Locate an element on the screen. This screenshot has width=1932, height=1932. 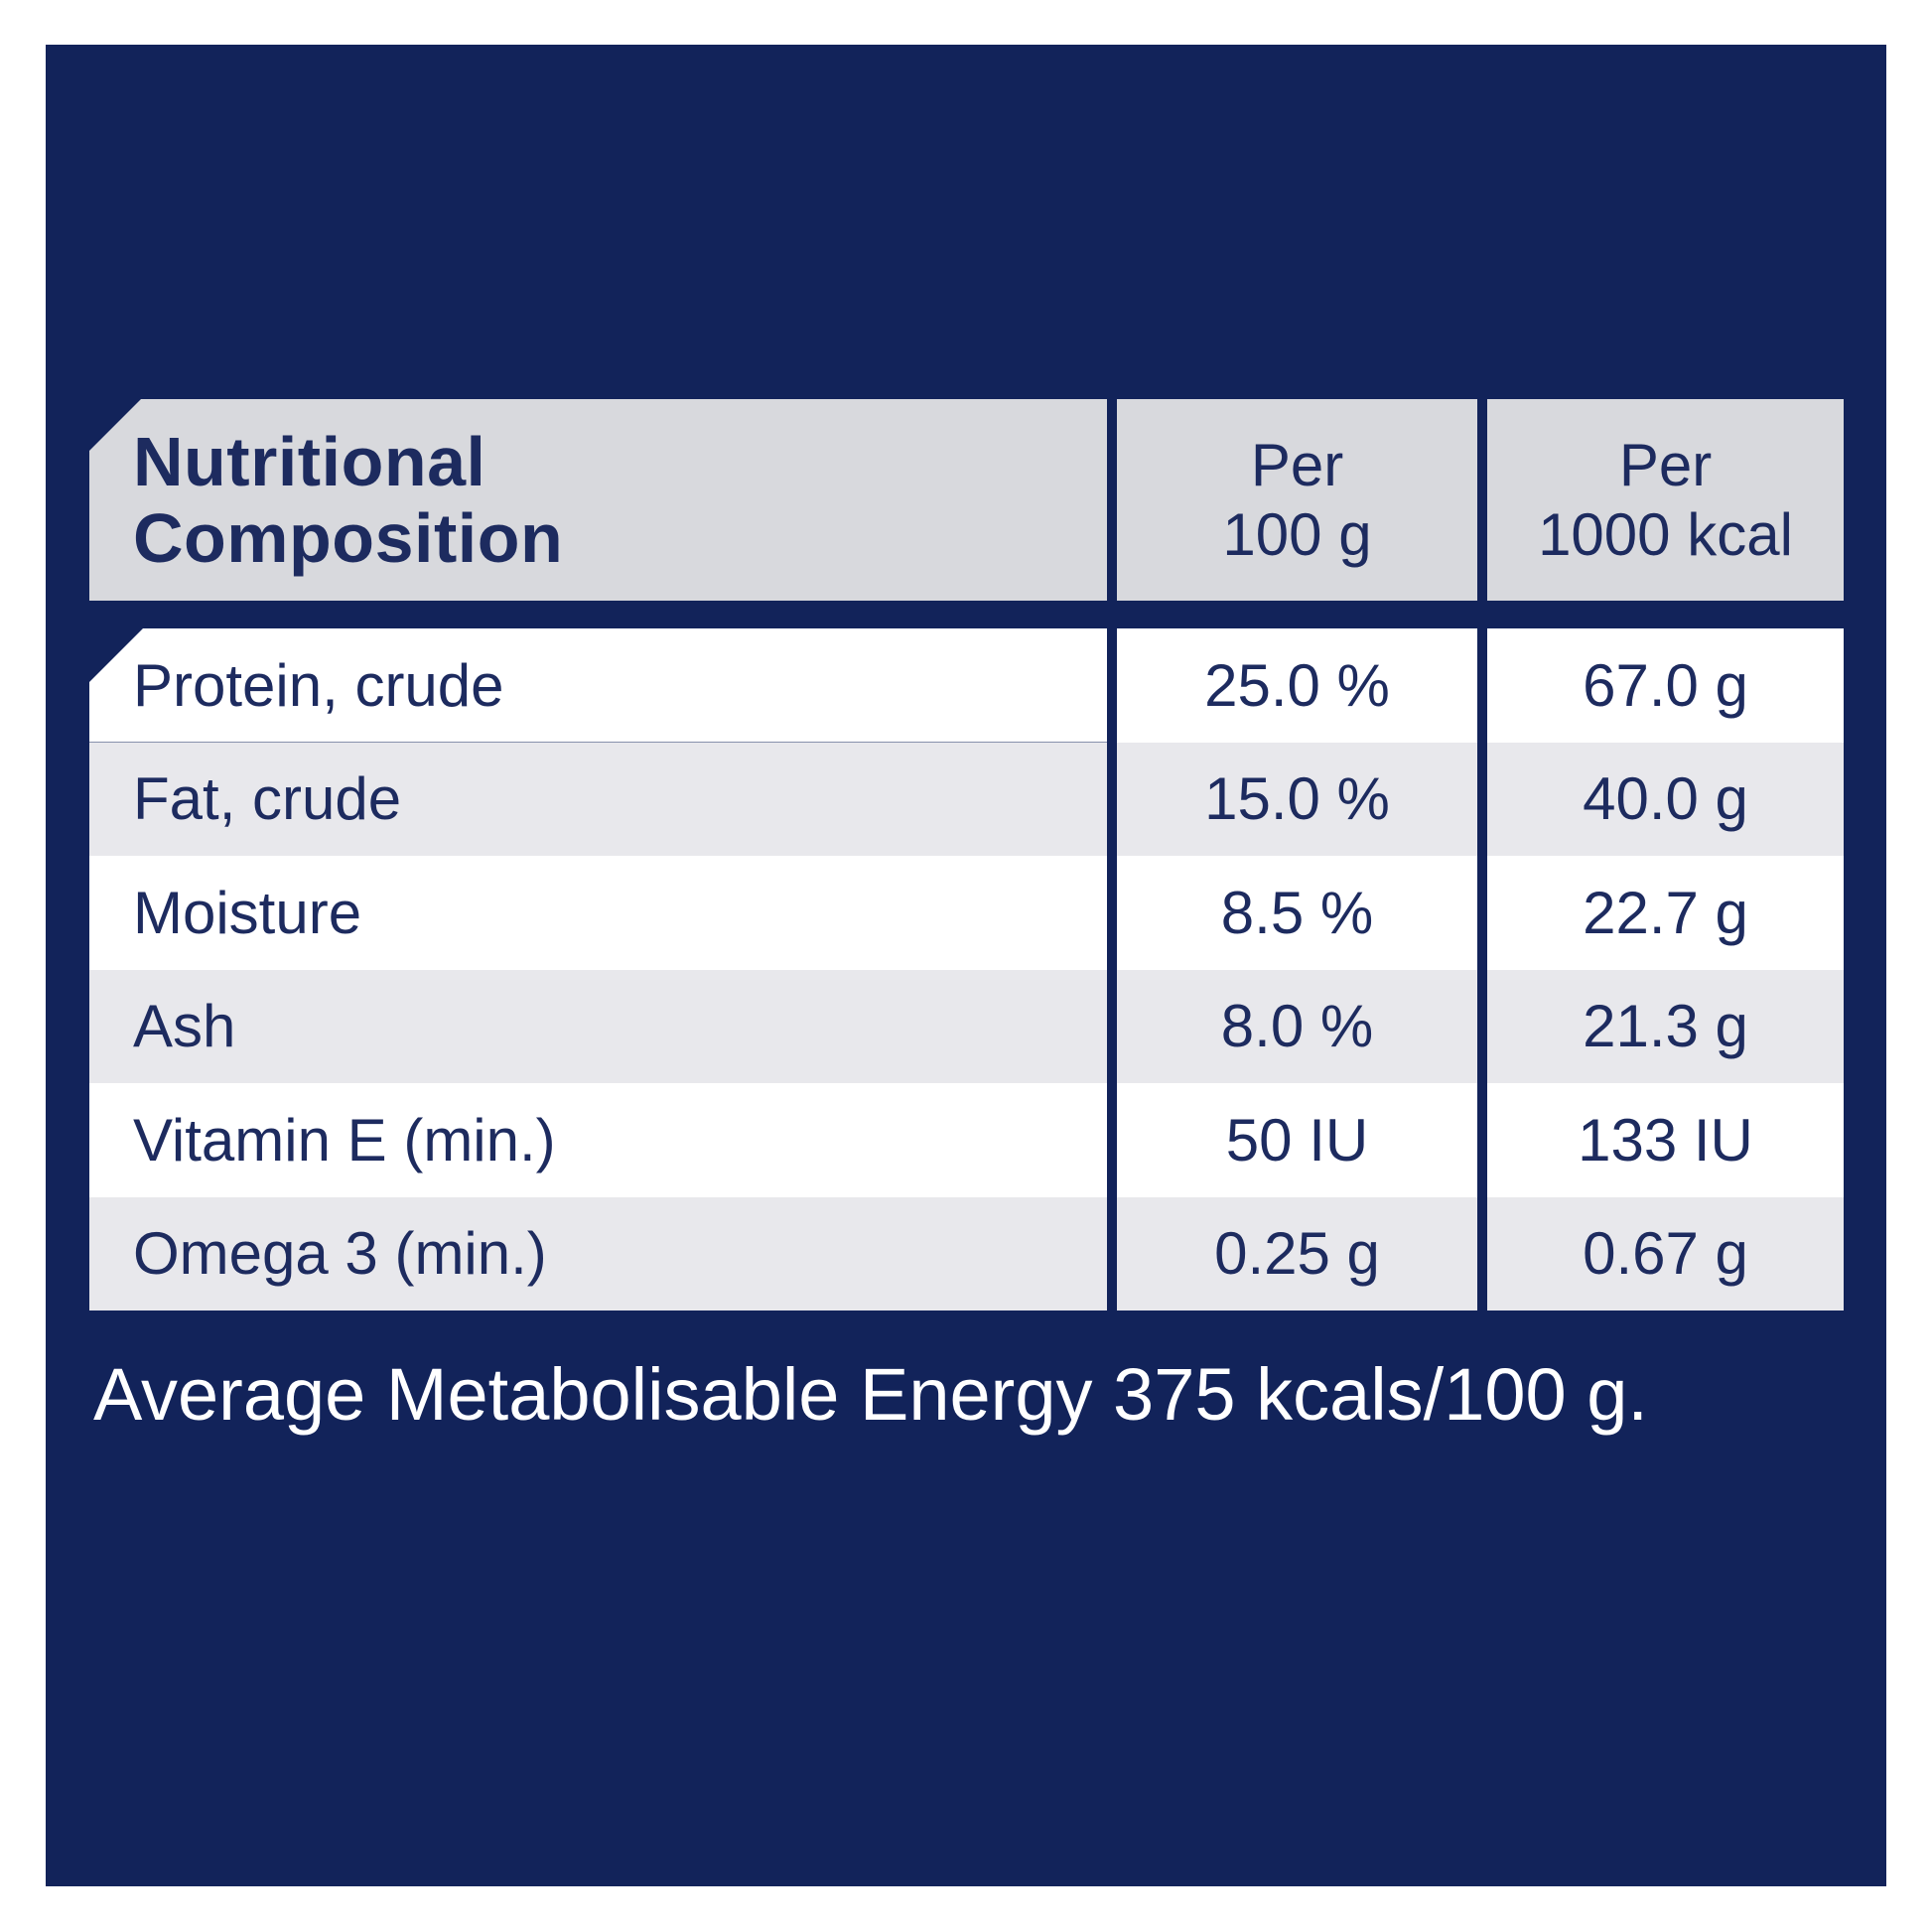
column-header-per-1000kcal-line2: 1000 kcal is located at coordinates (1666, 534).